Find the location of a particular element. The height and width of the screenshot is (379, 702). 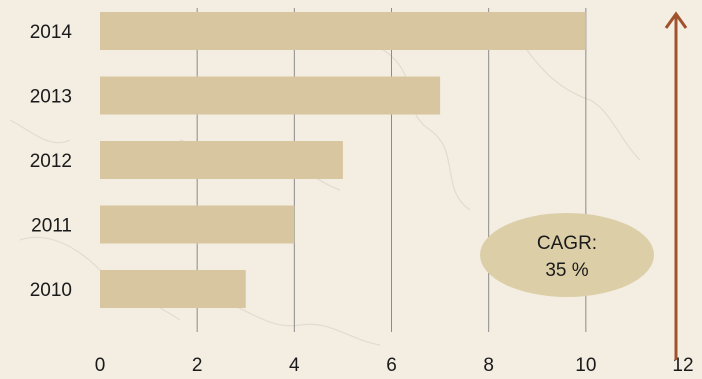

cagr-annotation: CAGR: 35 % is located at coordinates (567, 255).